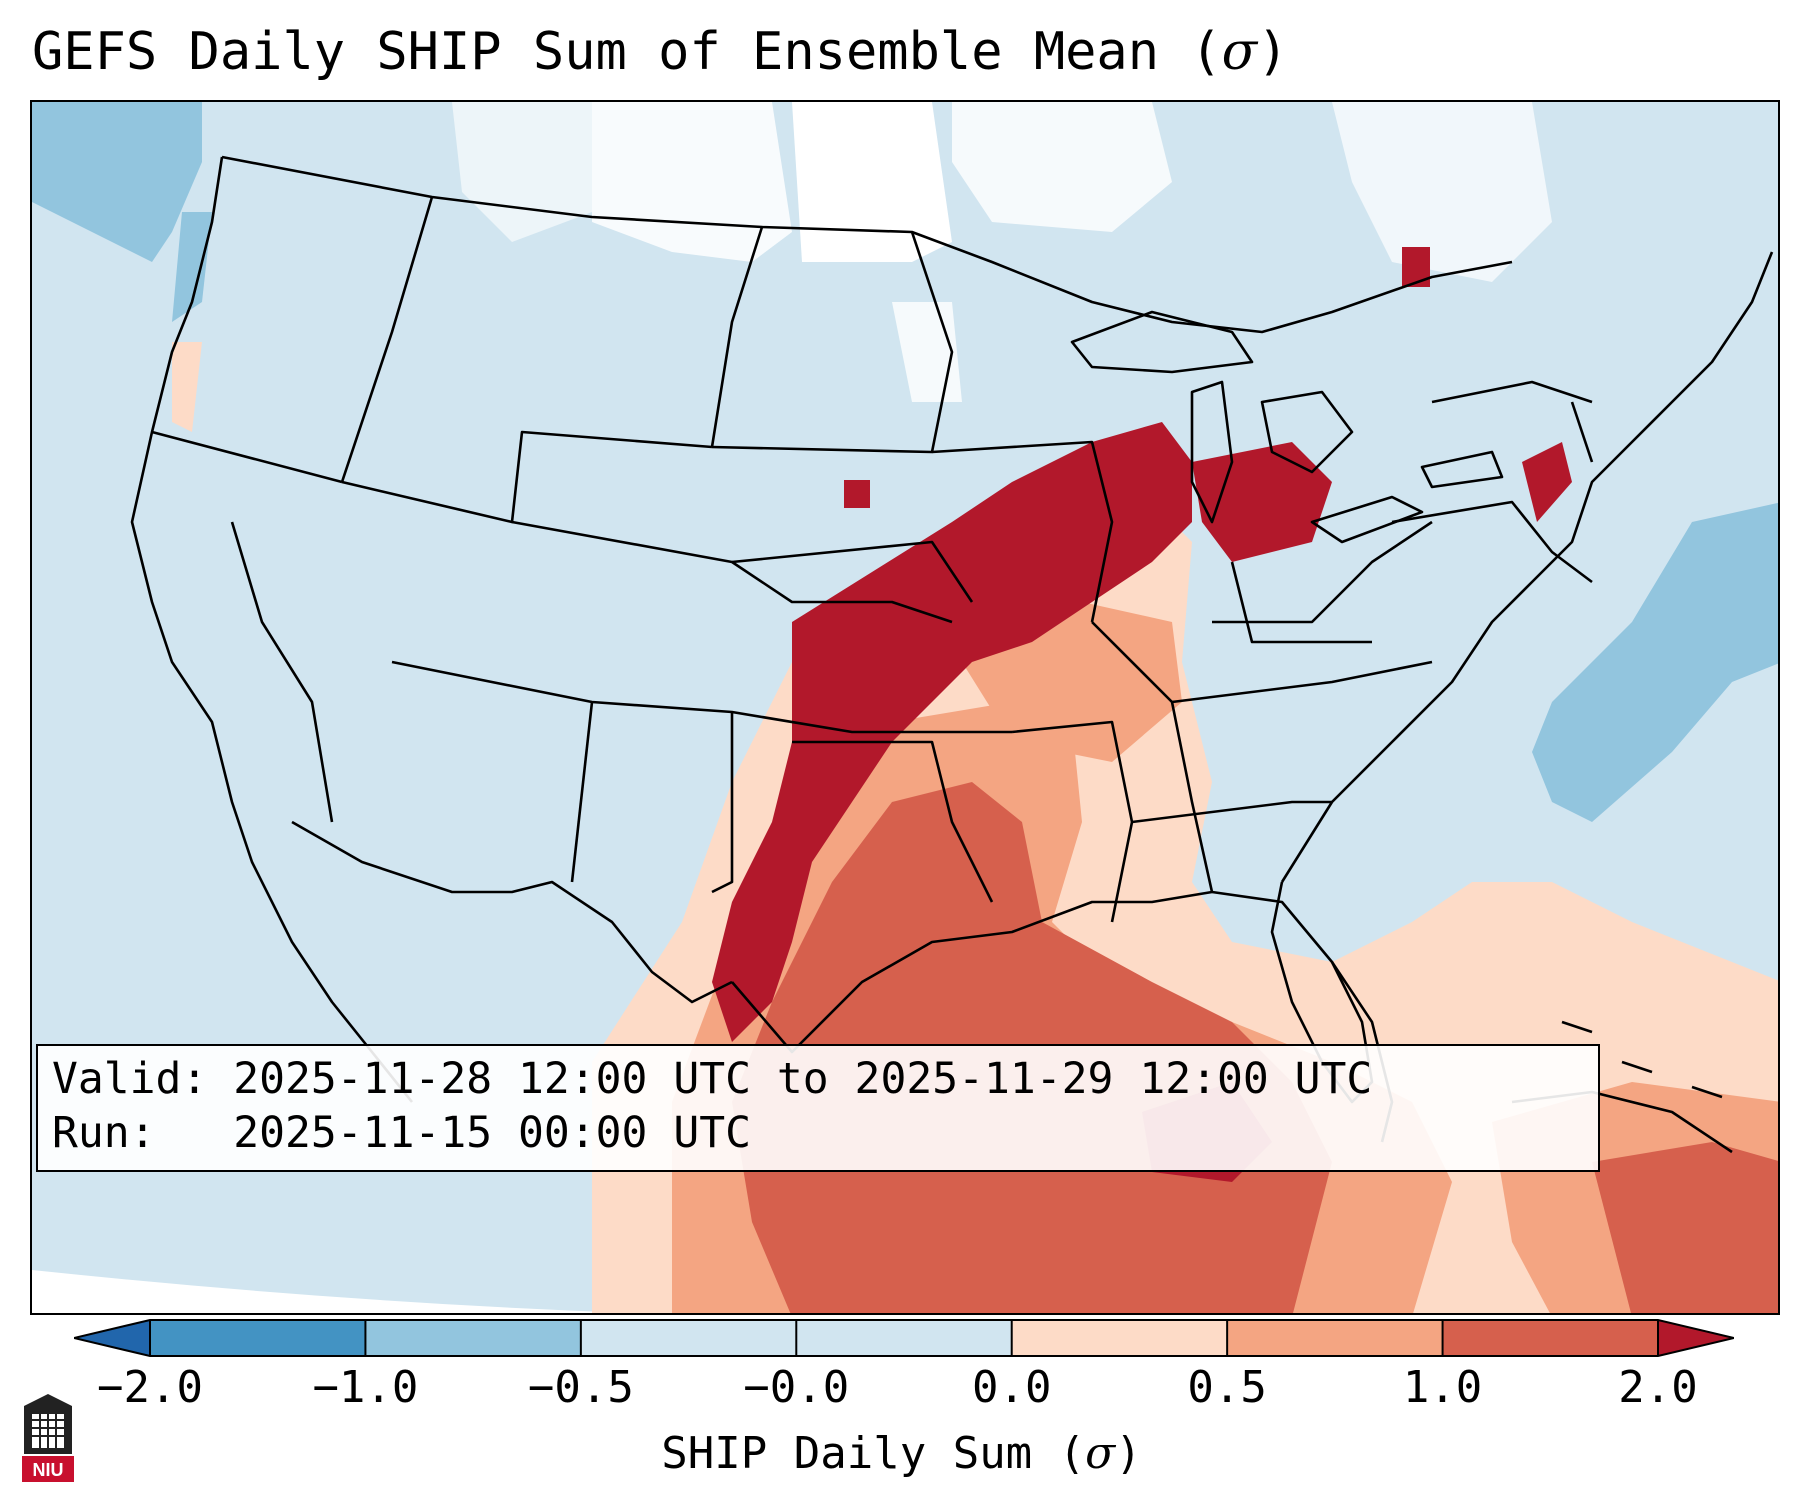 This screenshot has height=1506, width=1803. What do you see at coordinates (332, 1291) in the screenshot?
I see `projection-edge-sw` at bounding box center [332, 1291].